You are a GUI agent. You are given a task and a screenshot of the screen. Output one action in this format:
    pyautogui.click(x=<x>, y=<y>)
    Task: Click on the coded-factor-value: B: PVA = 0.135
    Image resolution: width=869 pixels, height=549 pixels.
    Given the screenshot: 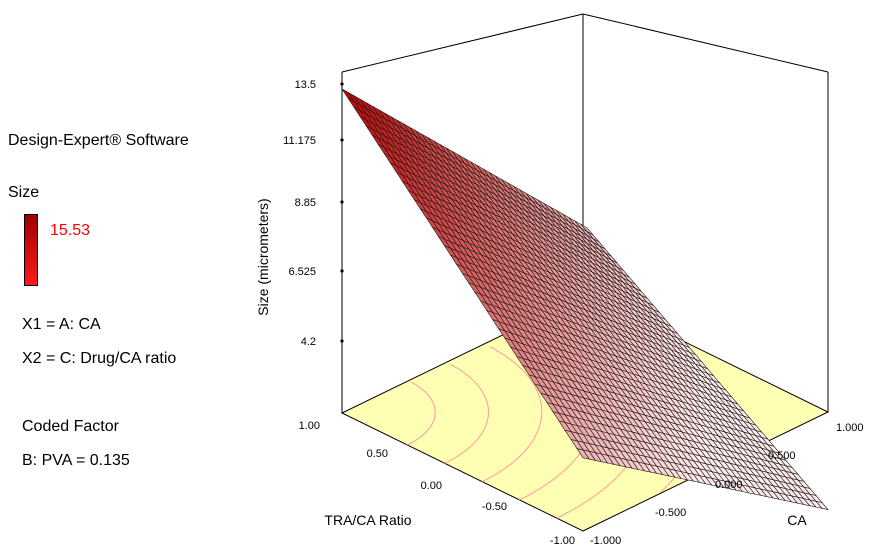 What is the action you would take?
    pyautogui.click(x=76, y=460)
    